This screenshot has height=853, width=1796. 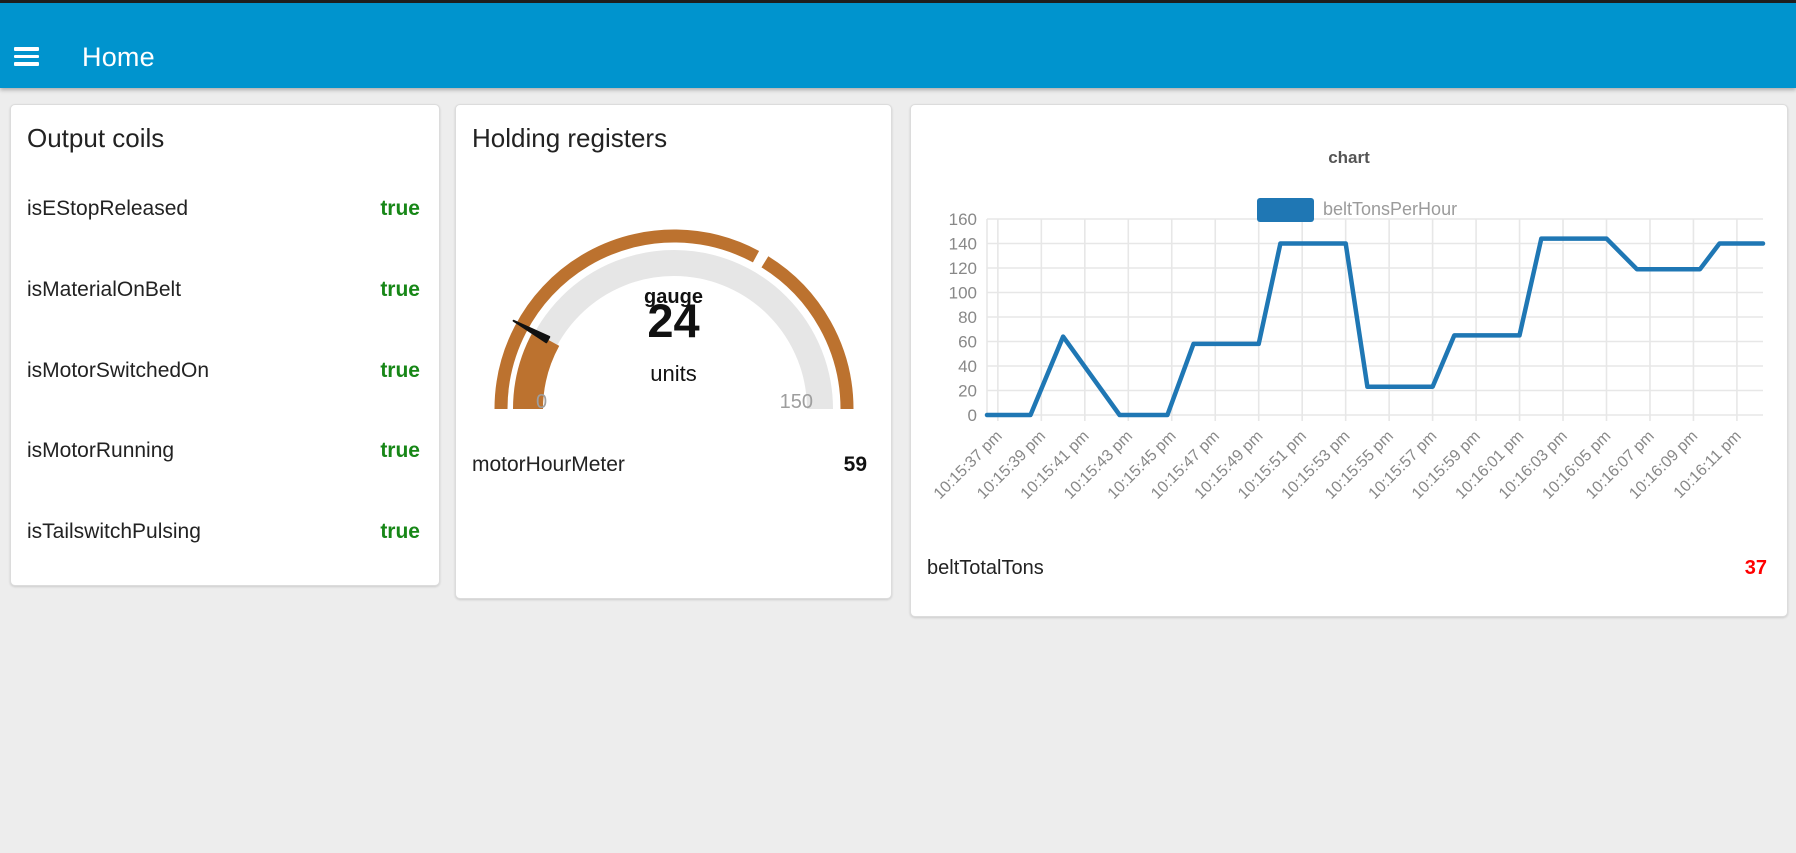 I want to click on coil-label: isTailswitchPulsing, so click(x=114, y=531).